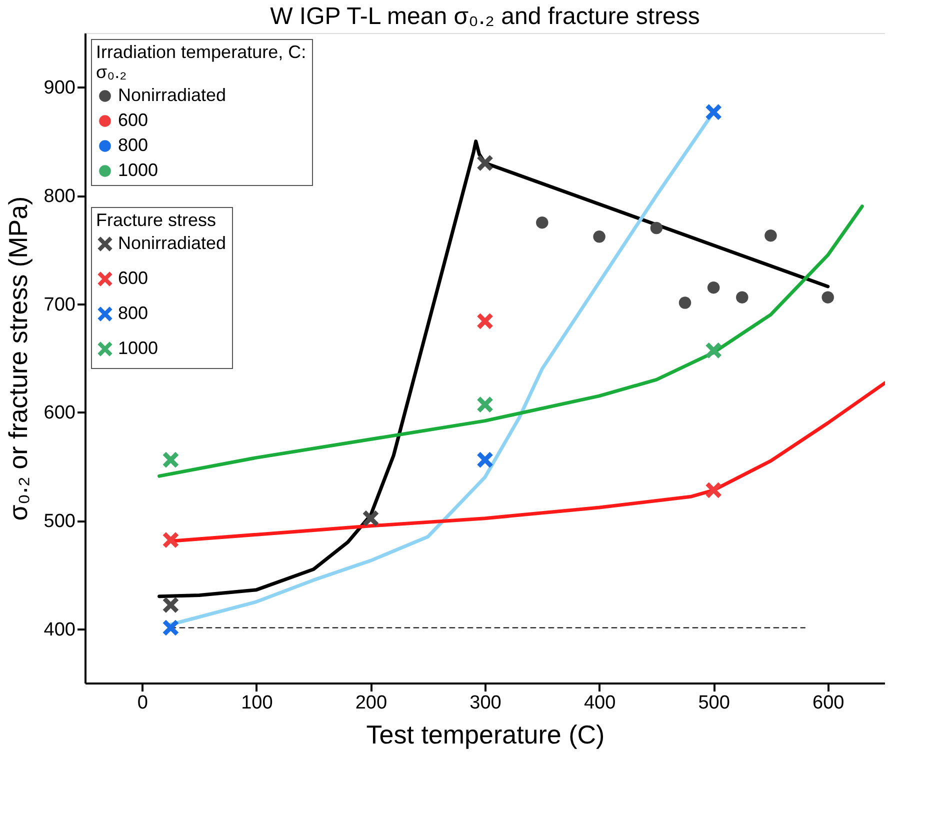 The height and width of the screenshot is (821, 931). What do you see at coordinates (371, 703) in the screenshot?
I see `x-tick-label: 200` at bounding box center [371, 703].